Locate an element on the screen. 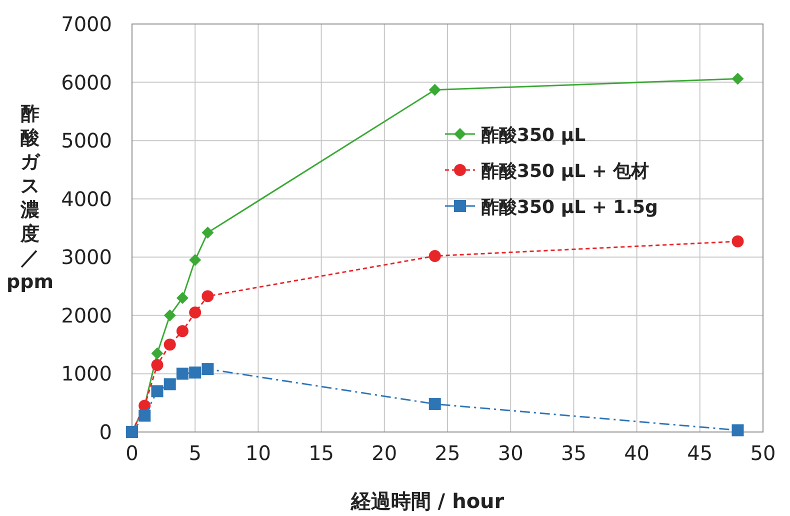 The width and height of the screenshot is (790, 516). y-axis-title: 酢酸ガス濃度／ppm is located at coordinates (30, 198).